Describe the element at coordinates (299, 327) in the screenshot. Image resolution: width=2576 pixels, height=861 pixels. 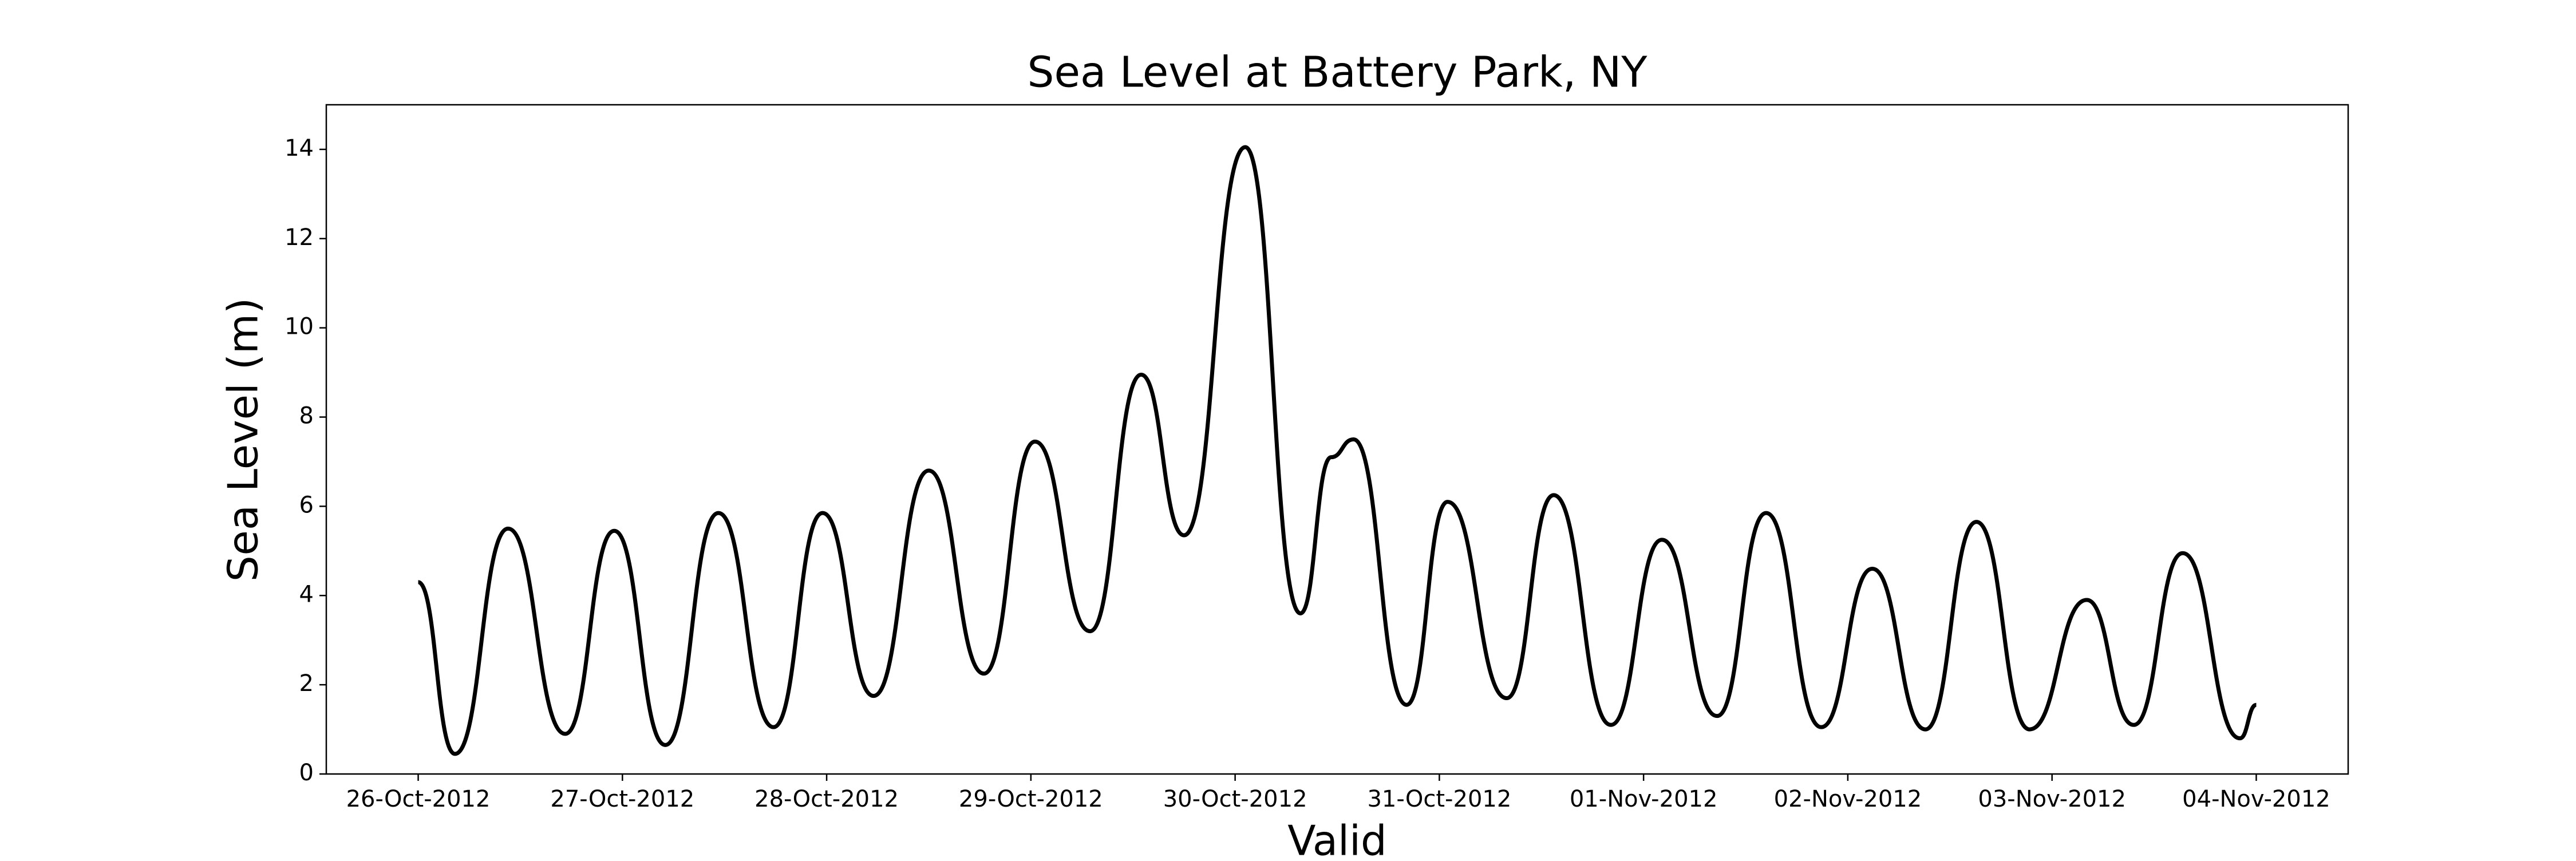
I see `y-tick-label: 10` at that location.